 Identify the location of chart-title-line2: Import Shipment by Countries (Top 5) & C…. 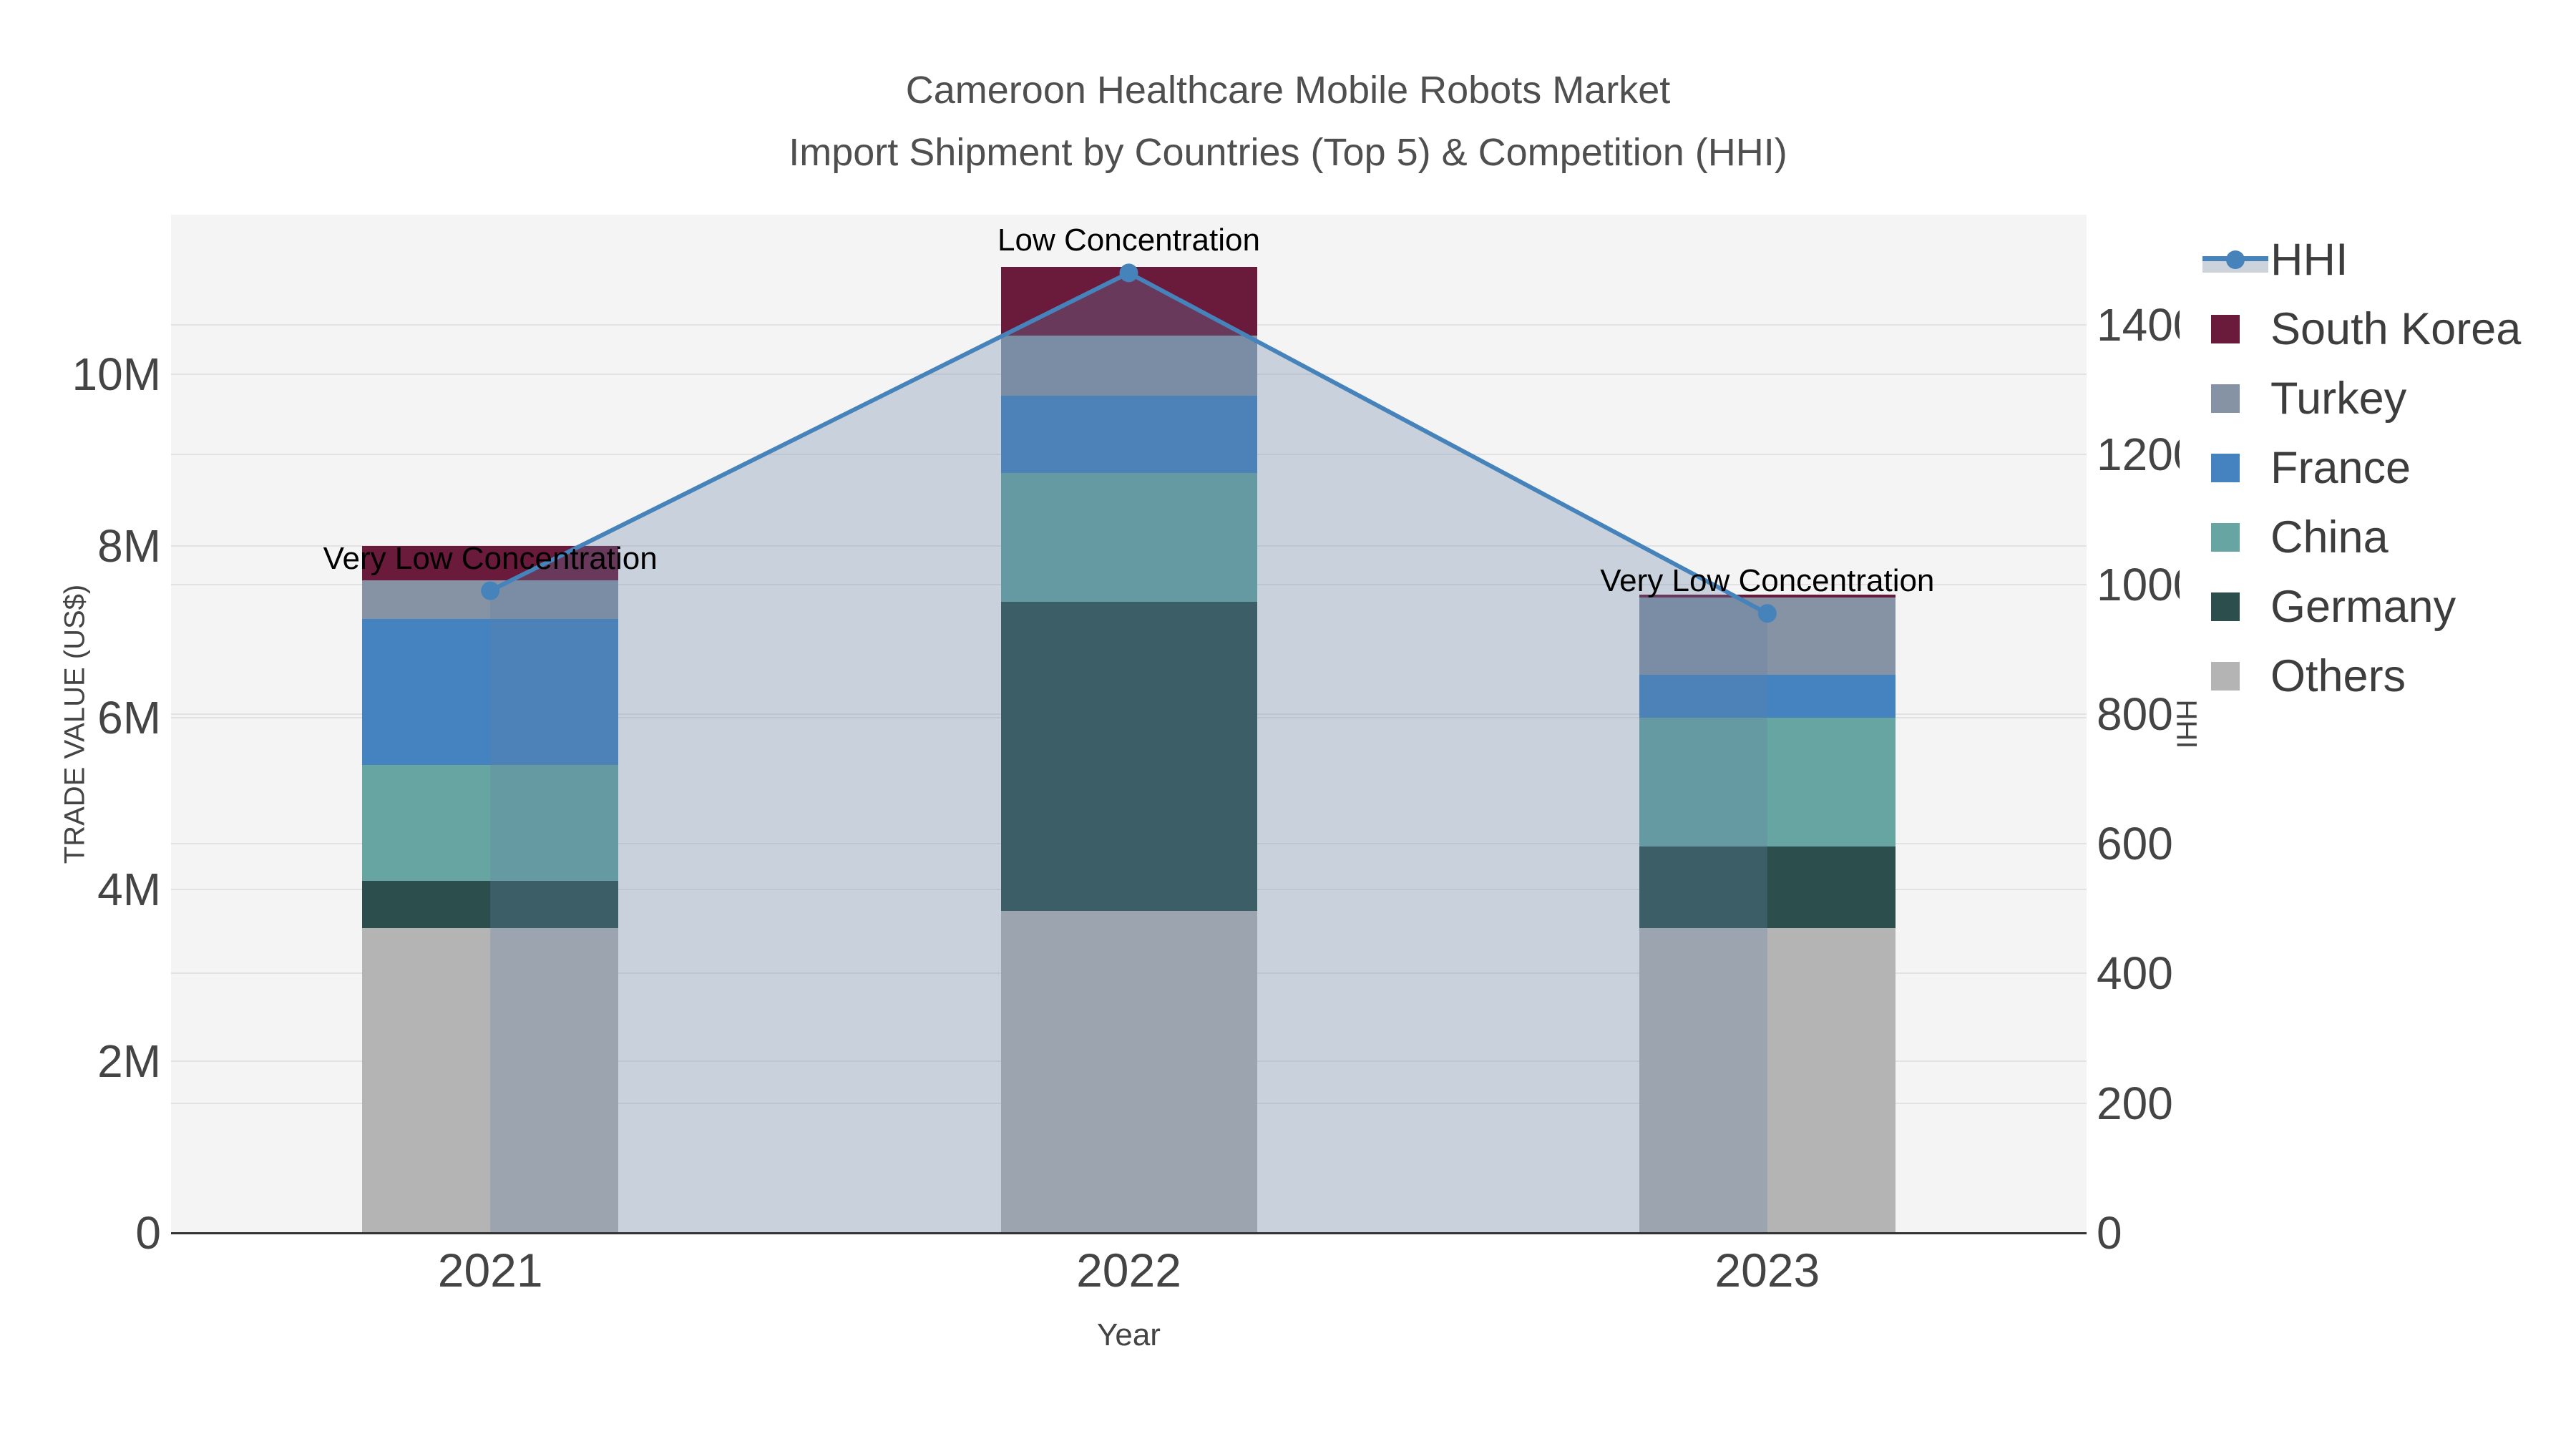
(1288, 152).